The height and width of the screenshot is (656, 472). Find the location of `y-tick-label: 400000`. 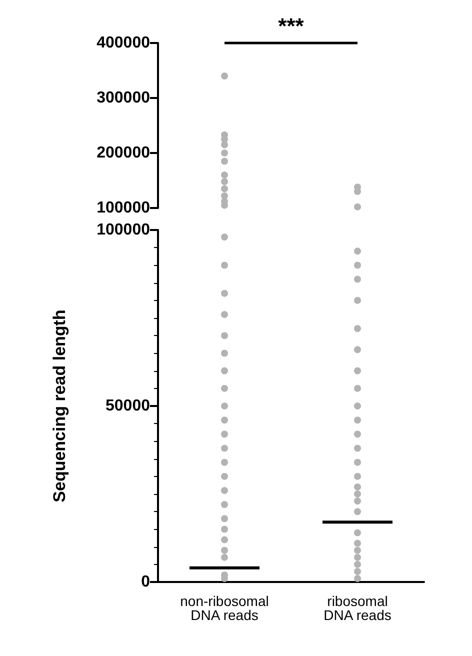

y-tick-label: 400000 is located at coordinates (123, 43).